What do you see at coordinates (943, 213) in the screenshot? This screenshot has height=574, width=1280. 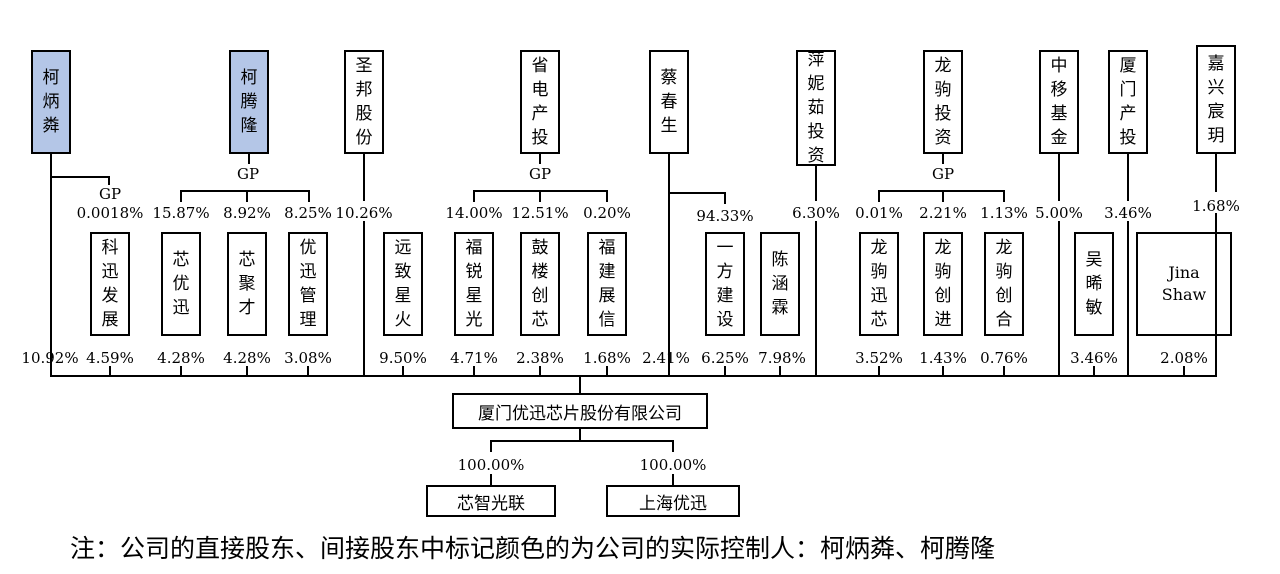 I see `pct-label: 2.21%` at bounding box center [943, 213].